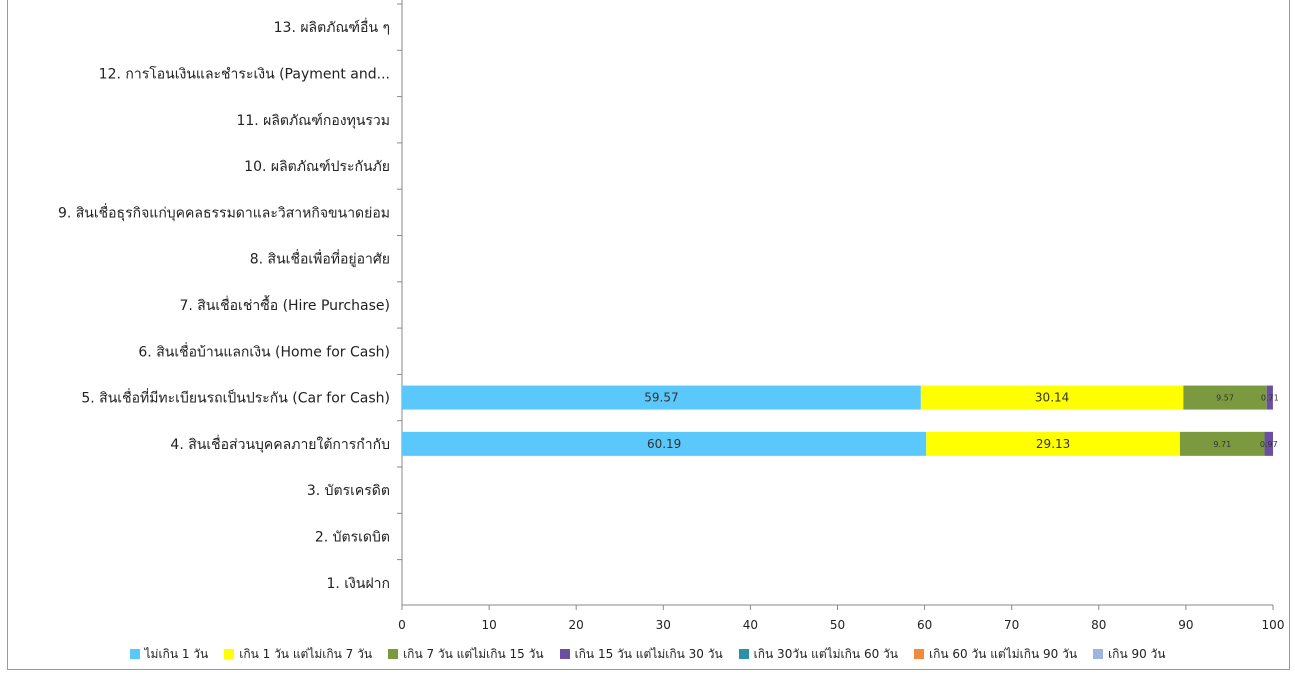  What do you see at coordinates (488, 625) in the screenshot?
I see `x-tick-label: 10` at bounding box center [488, 625].